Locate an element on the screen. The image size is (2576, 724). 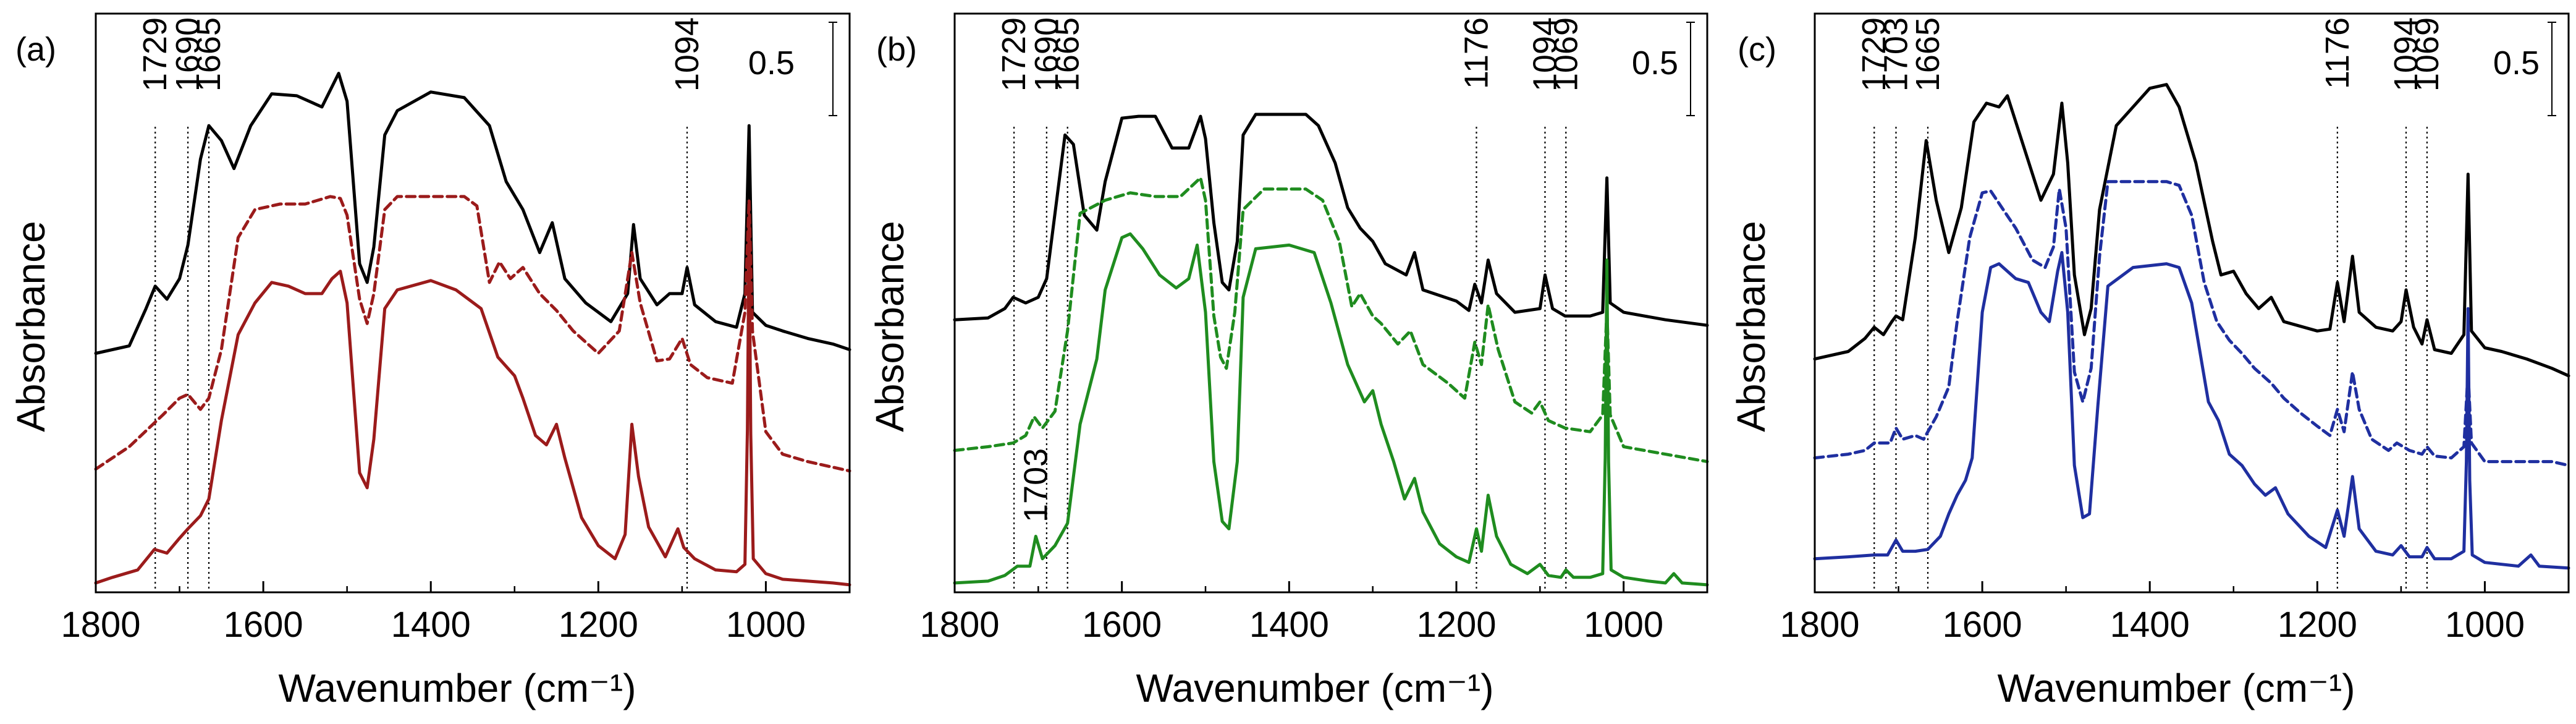
panel-label: (c) is located at coordinates (1757, 49).